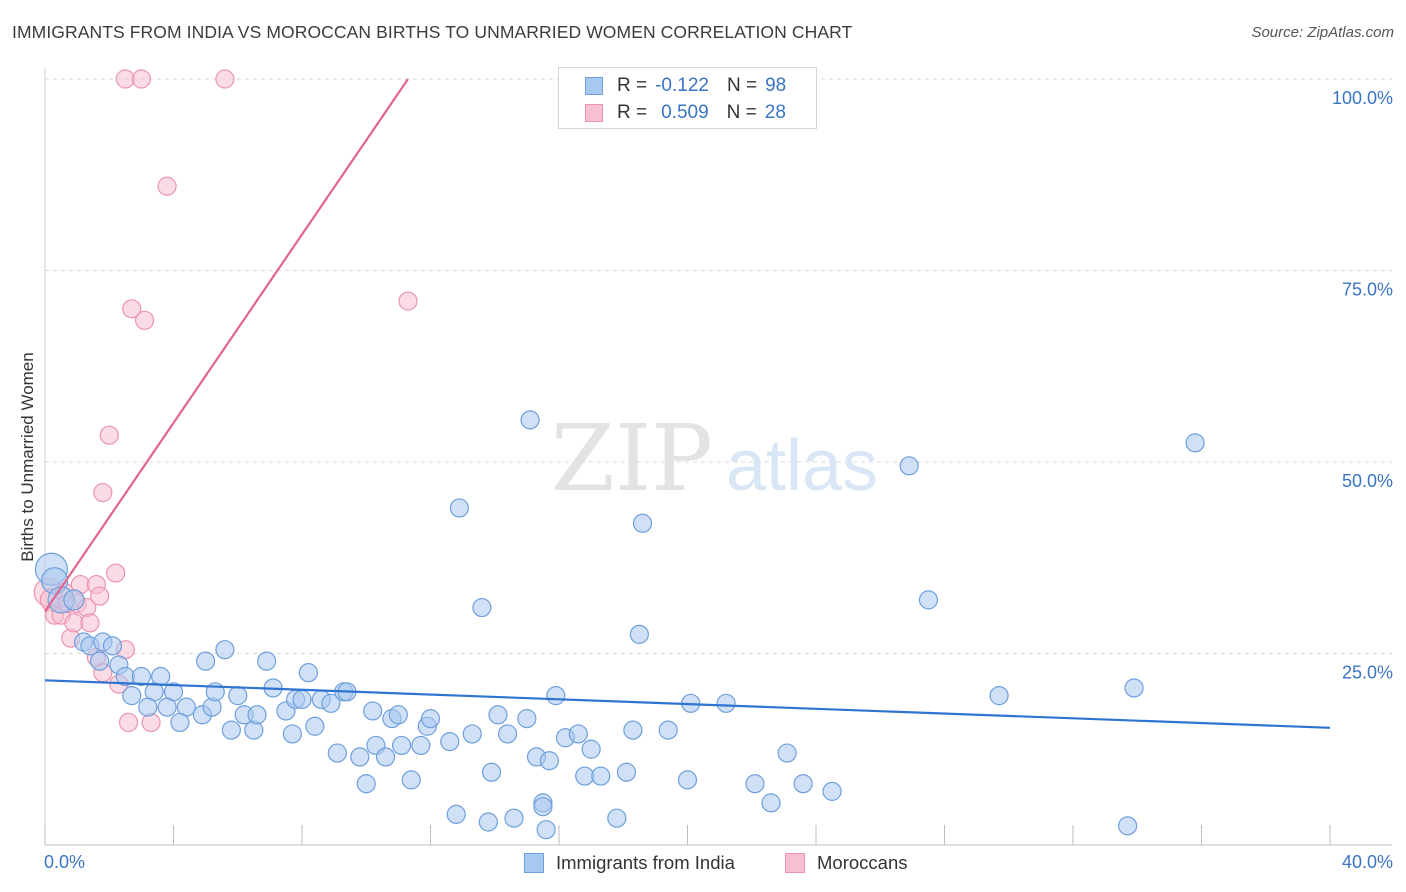  Describe the element at coordinates (802, 466) in the screenshot. I see `watermark-atlas: atlas` at that location.